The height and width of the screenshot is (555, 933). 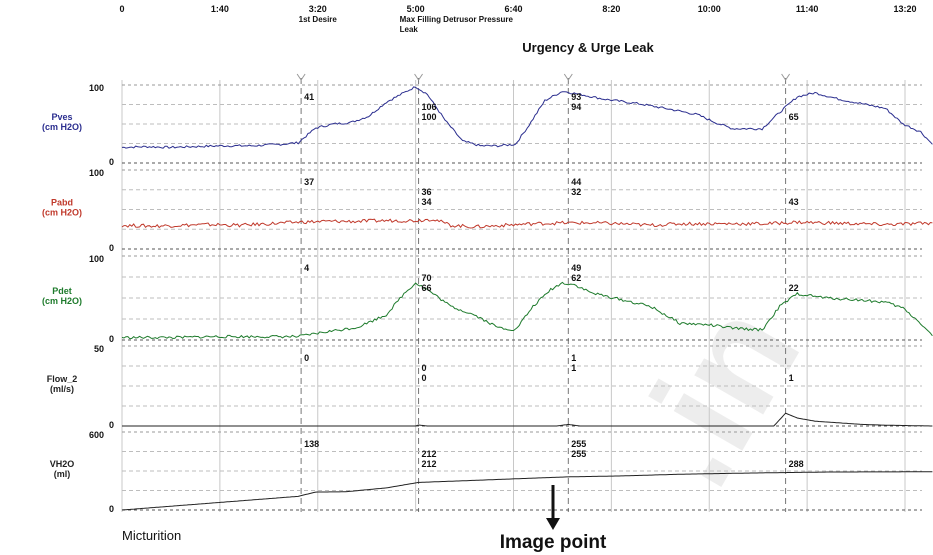 I want to click on image-point-arrow-head, so click(x=553, y=524).